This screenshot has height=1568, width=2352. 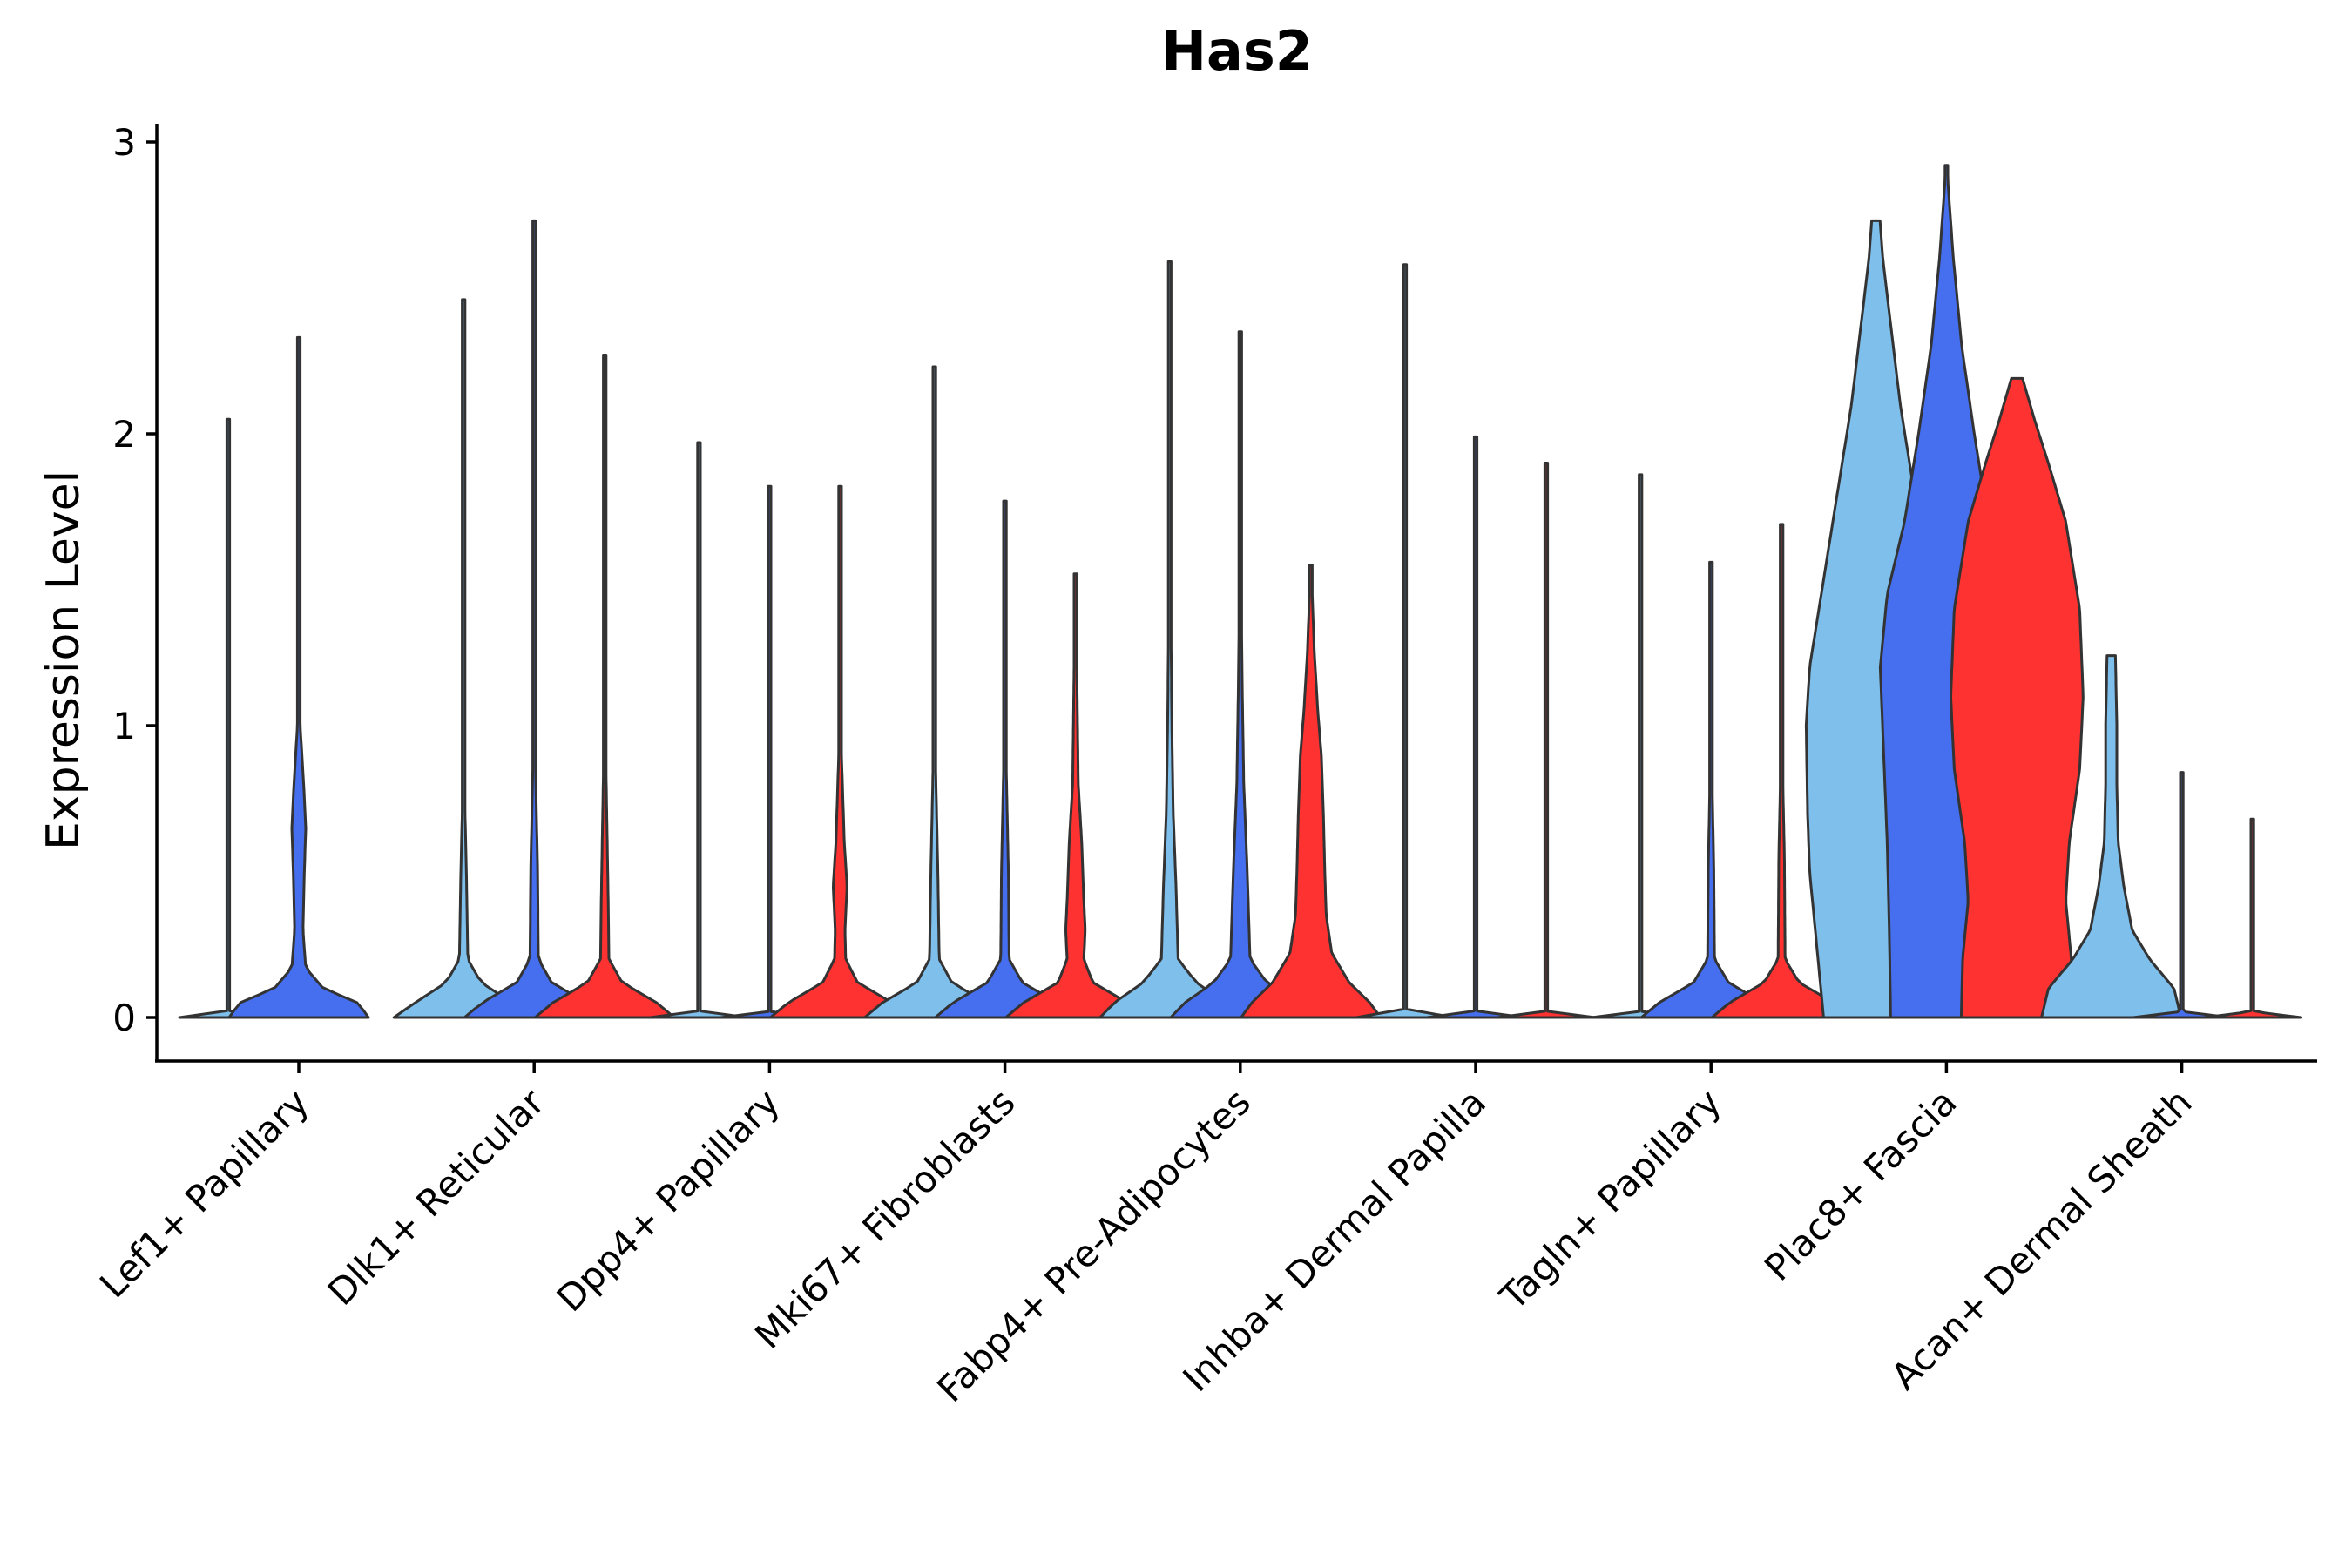 I want to click on y-axis-label: Expression Level, so click(x=64, y=660).